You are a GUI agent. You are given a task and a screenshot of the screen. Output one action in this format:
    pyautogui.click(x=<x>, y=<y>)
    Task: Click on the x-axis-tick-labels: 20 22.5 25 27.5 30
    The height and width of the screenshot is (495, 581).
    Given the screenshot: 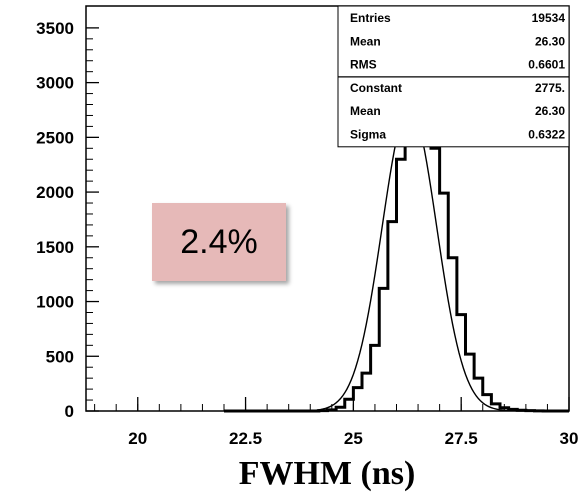 What is the action you would take?
    pyautogui.click(x=353, y=438)
    